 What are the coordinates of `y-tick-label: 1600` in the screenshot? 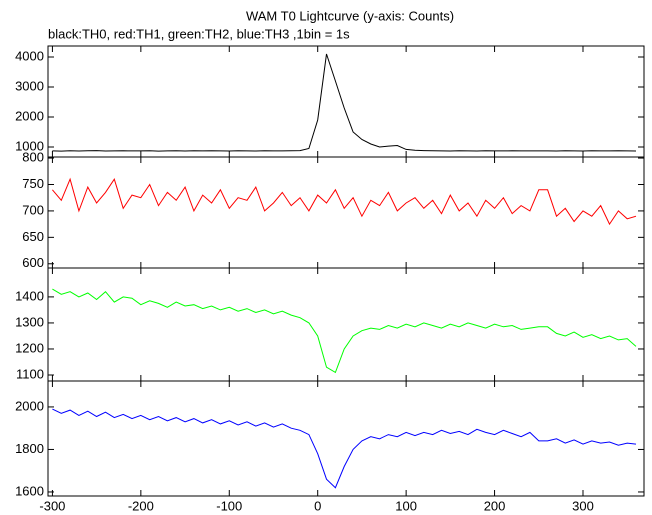 It's located at (29, 490).